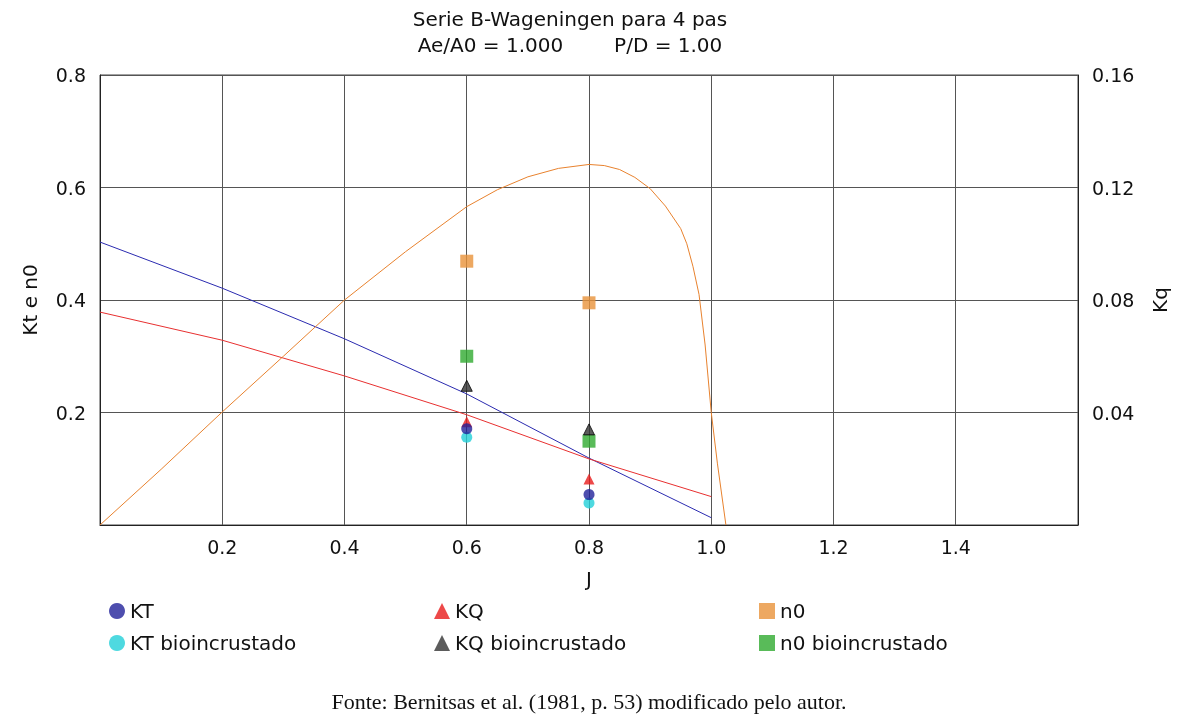 This screenshot has width=1178, height=726. What do you see at coordinates (589, 546) in the screenshot?
I see `x-tick-label: 0.8` at bounding box center [589, 546].